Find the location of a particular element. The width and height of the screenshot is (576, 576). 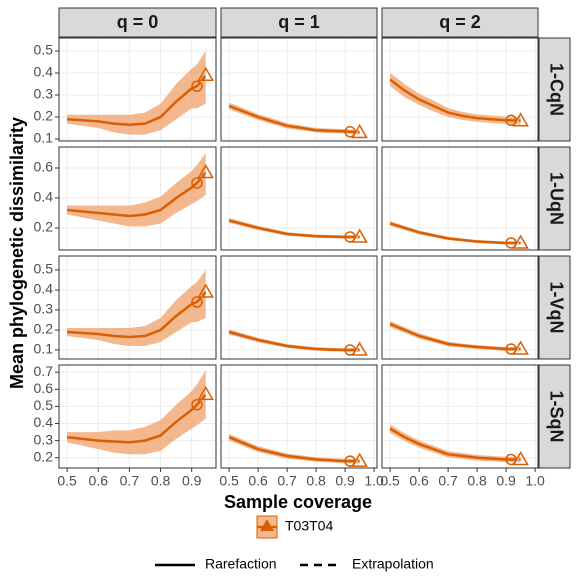

x-tick-label: 1.0 is located at coordinates (535, 481).